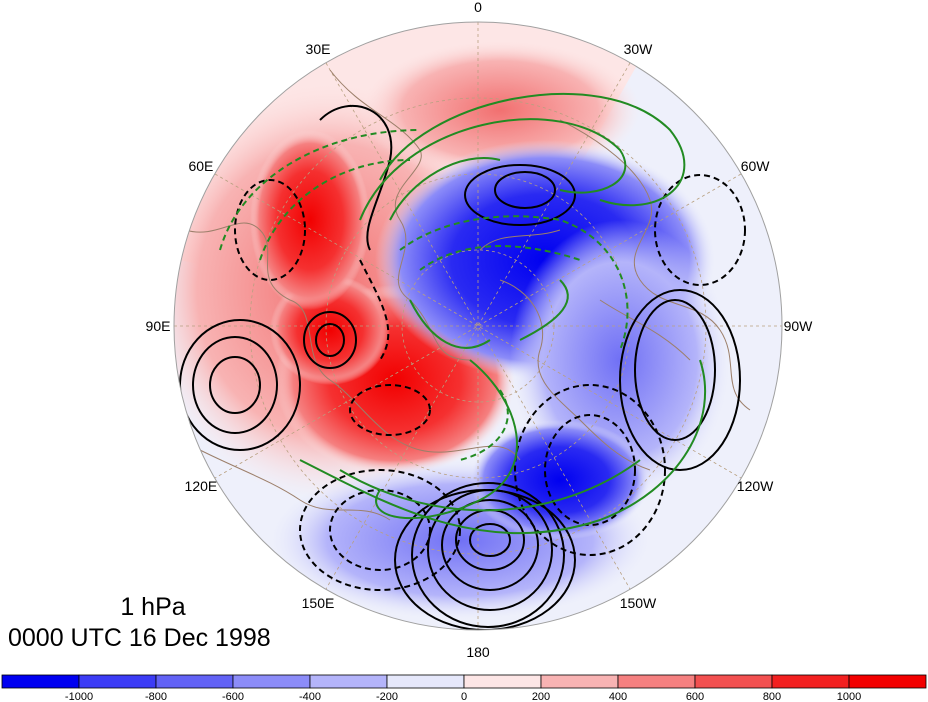 This screenshot has height=702, width=928. I want to click on colorbar-tick-label: 600, so click(695, 696).